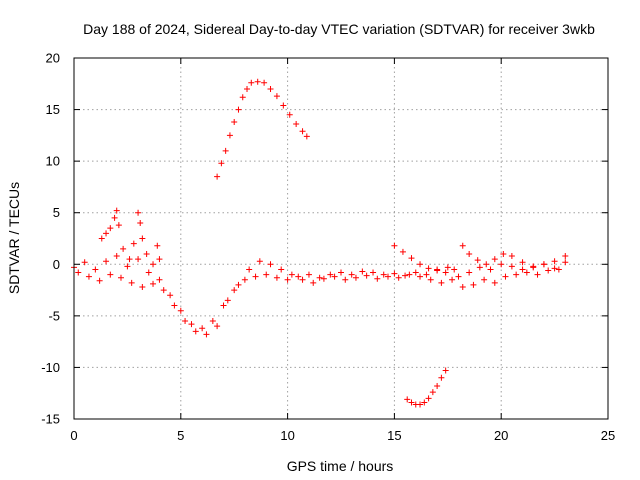  What do you see at coordinates (180, 435) in the screenshot?
I see `x-tick-label: 5` at bounding box center [180, 435].